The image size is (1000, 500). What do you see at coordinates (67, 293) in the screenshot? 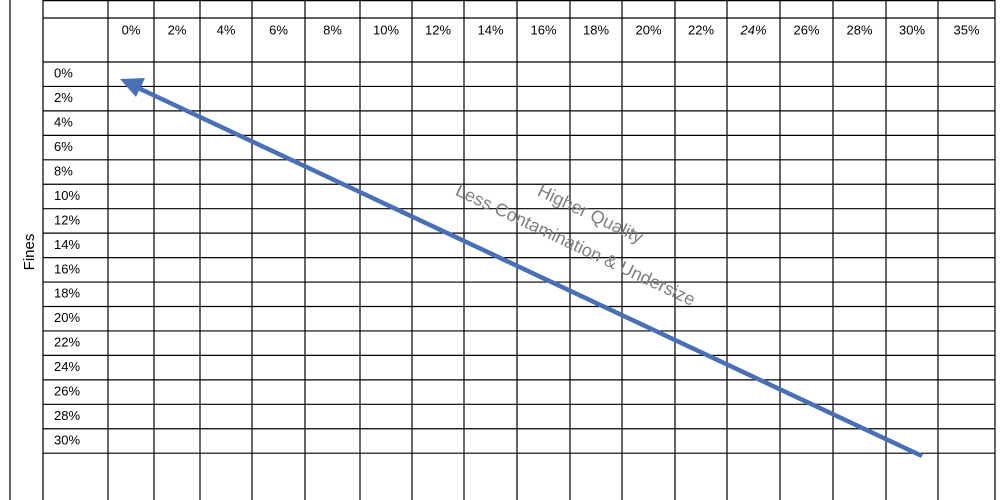
I see `row-header: 18%` at bounding box center [67, 293].